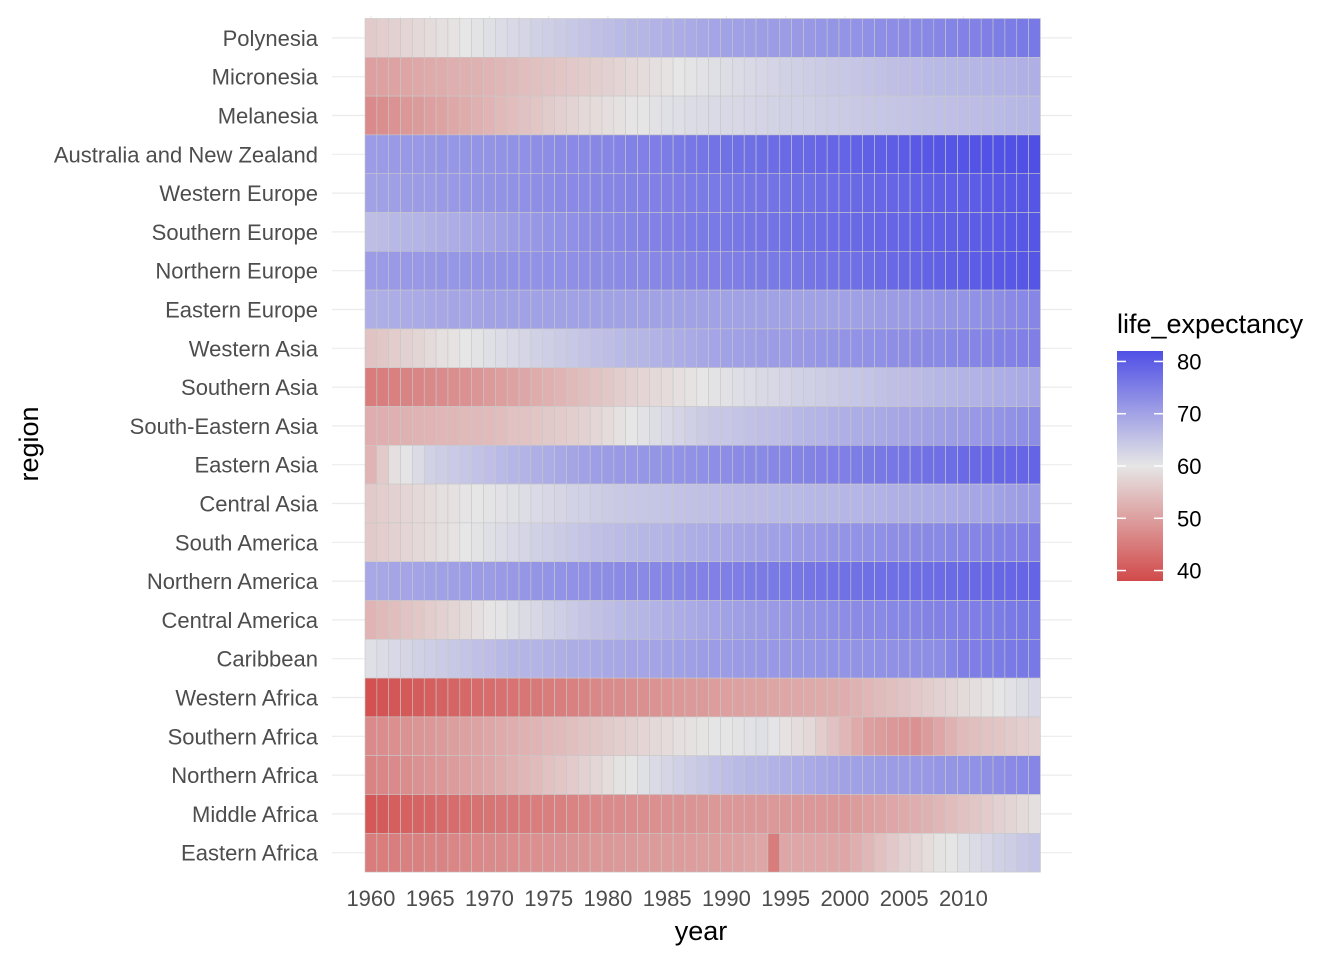  I want to click on y-tick-label: Northern Africa, so click(244, 775).